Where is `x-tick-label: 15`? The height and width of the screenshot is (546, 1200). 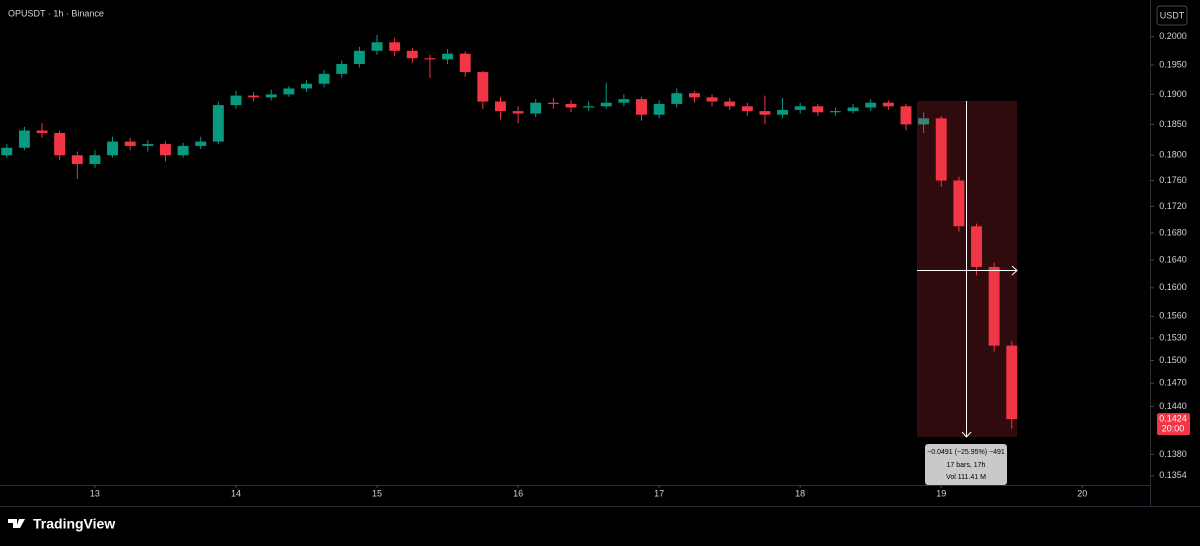 x-tick-label: 15 is located at coordinates (377, 493).